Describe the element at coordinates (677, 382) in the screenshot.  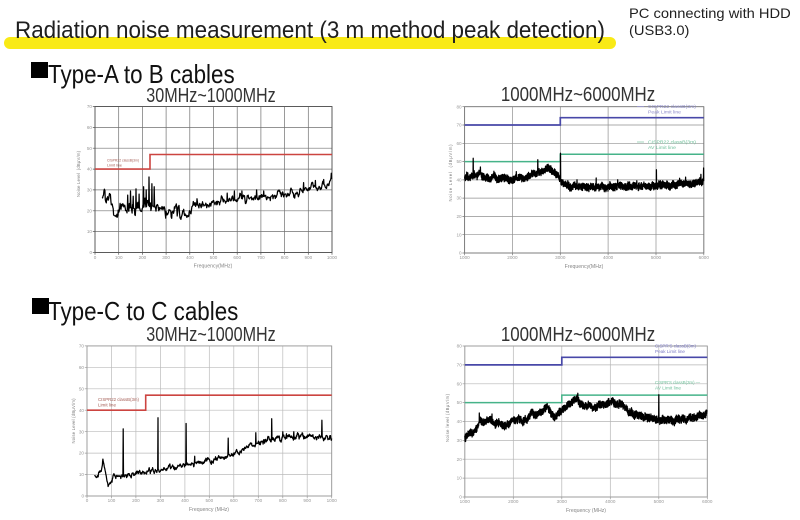
I see `svg-text: CISPR'S classB(3m) —` at that location.